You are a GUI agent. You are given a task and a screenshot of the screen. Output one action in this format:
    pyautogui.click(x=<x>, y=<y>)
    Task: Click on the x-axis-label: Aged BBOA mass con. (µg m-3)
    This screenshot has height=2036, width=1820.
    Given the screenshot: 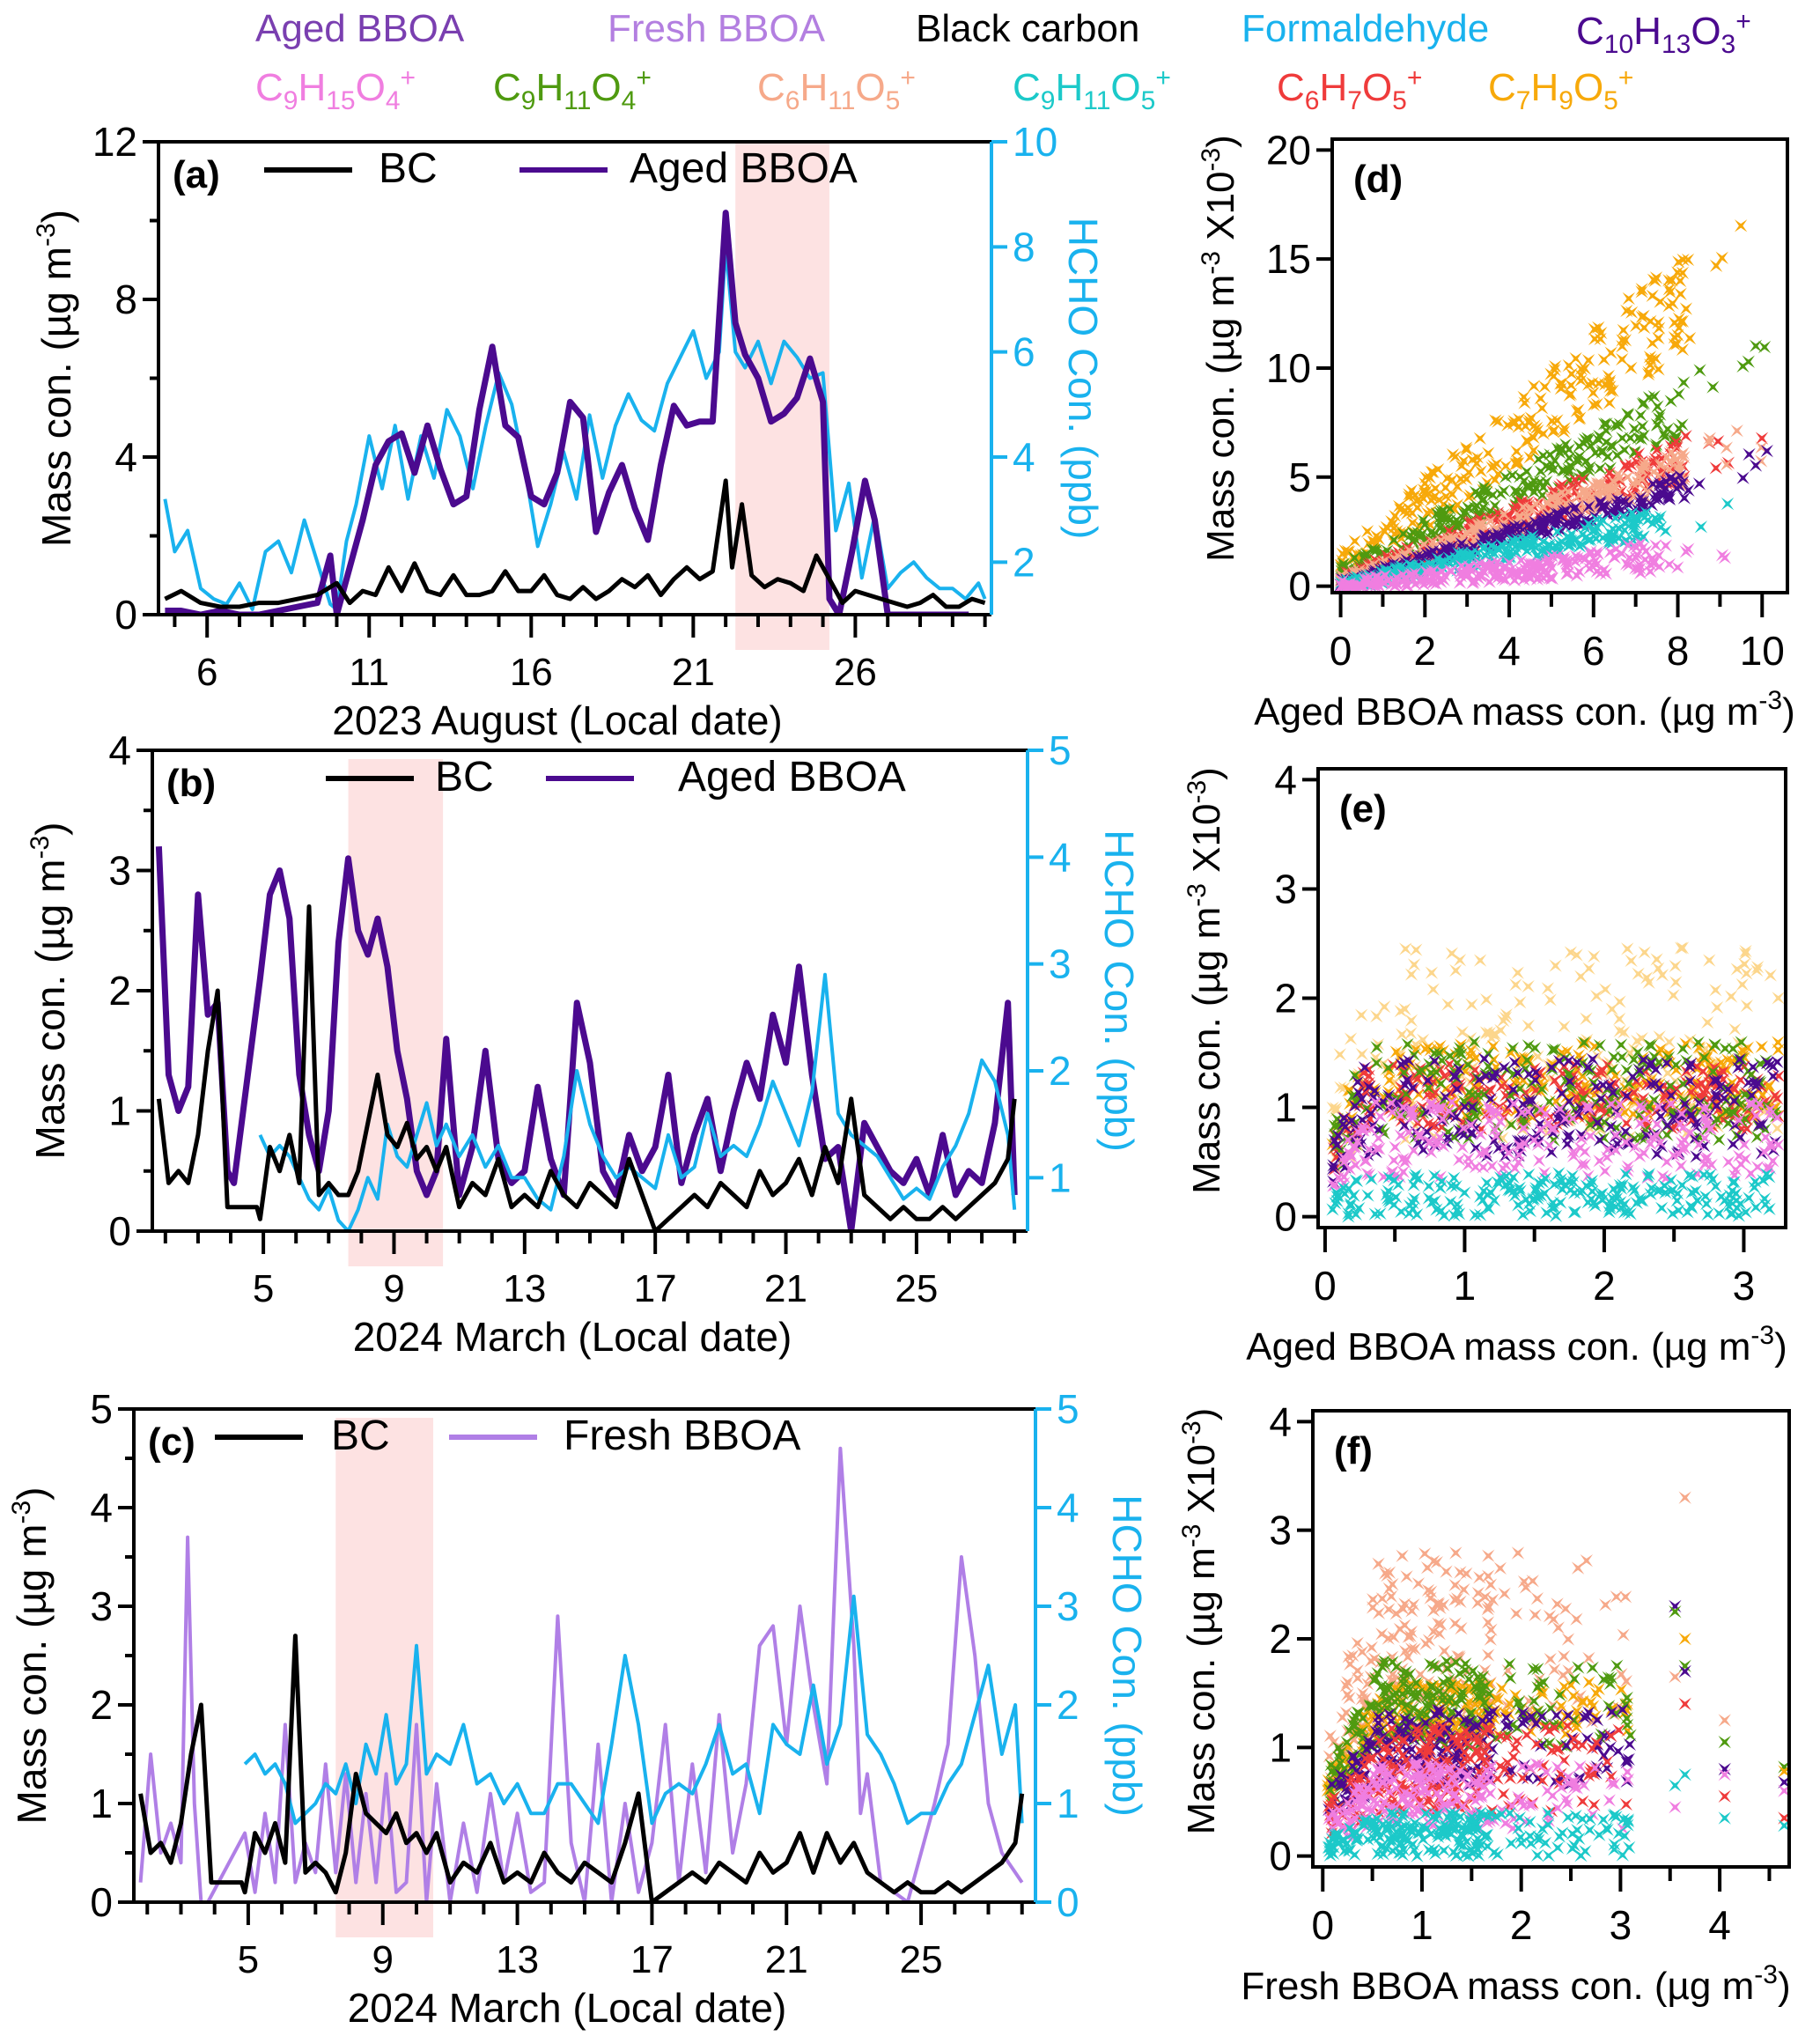 What is the action you would take?
    pyautogui.click(x=1524, y=710)
    